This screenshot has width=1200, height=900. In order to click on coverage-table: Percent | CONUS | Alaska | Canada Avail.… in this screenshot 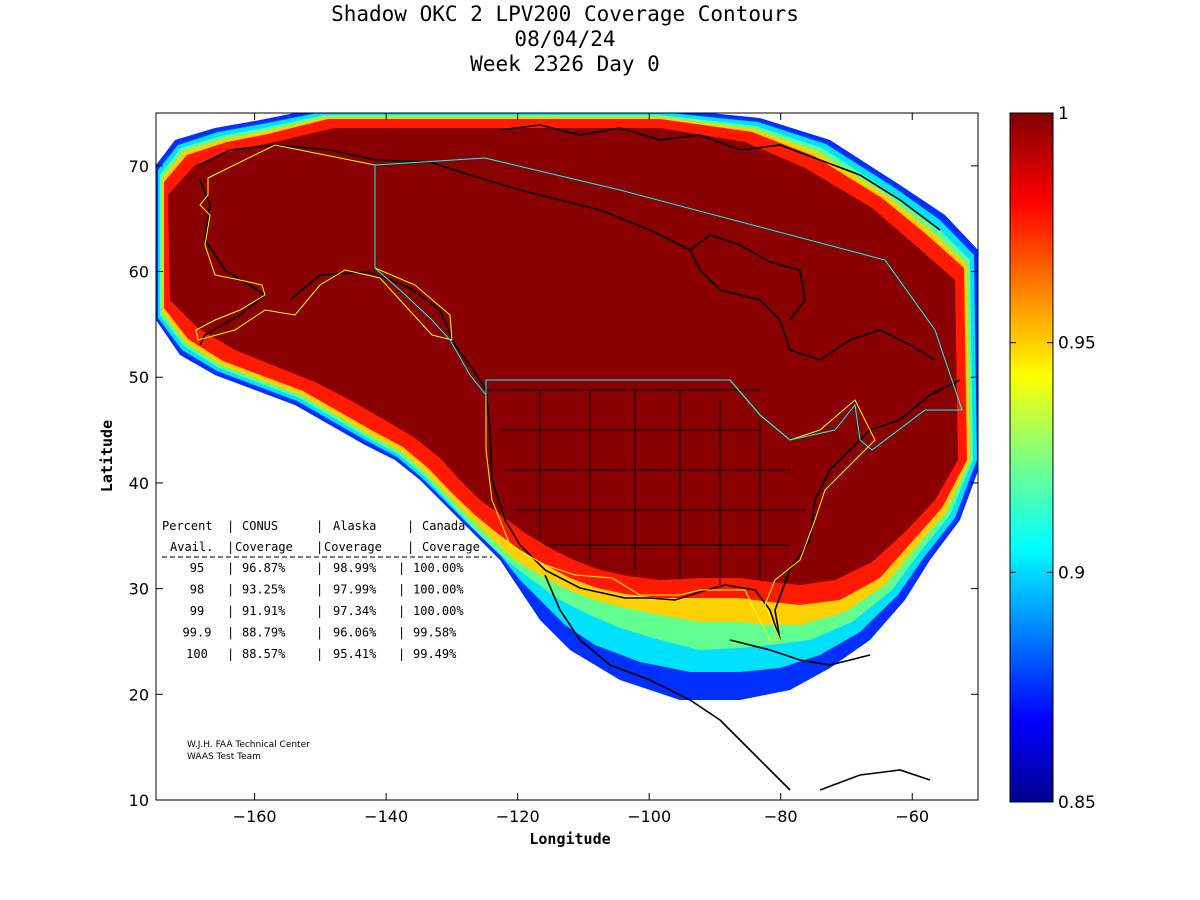, I will do `click(327, 590)`.